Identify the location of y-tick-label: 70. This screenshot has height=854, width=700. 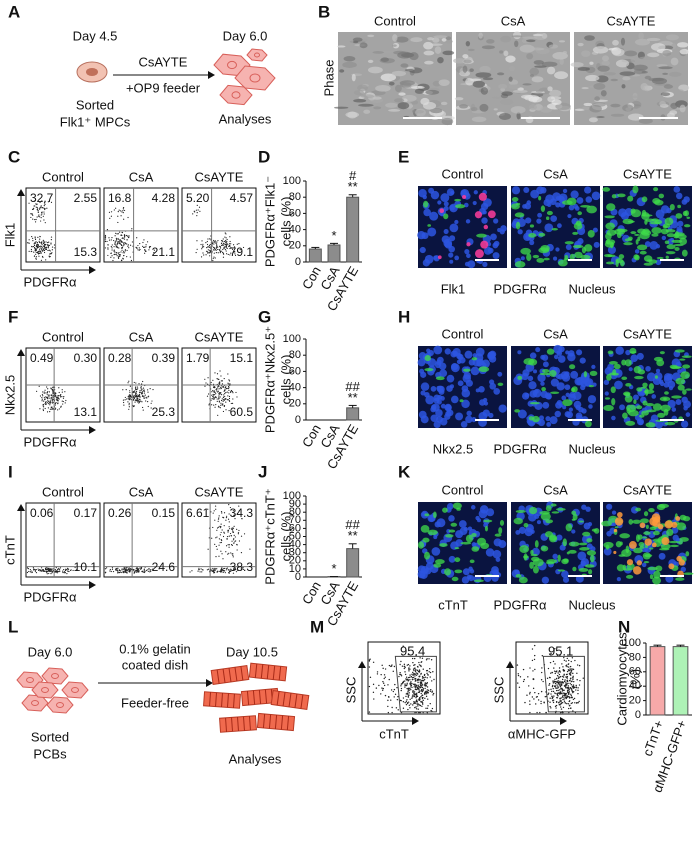
(295, 520).